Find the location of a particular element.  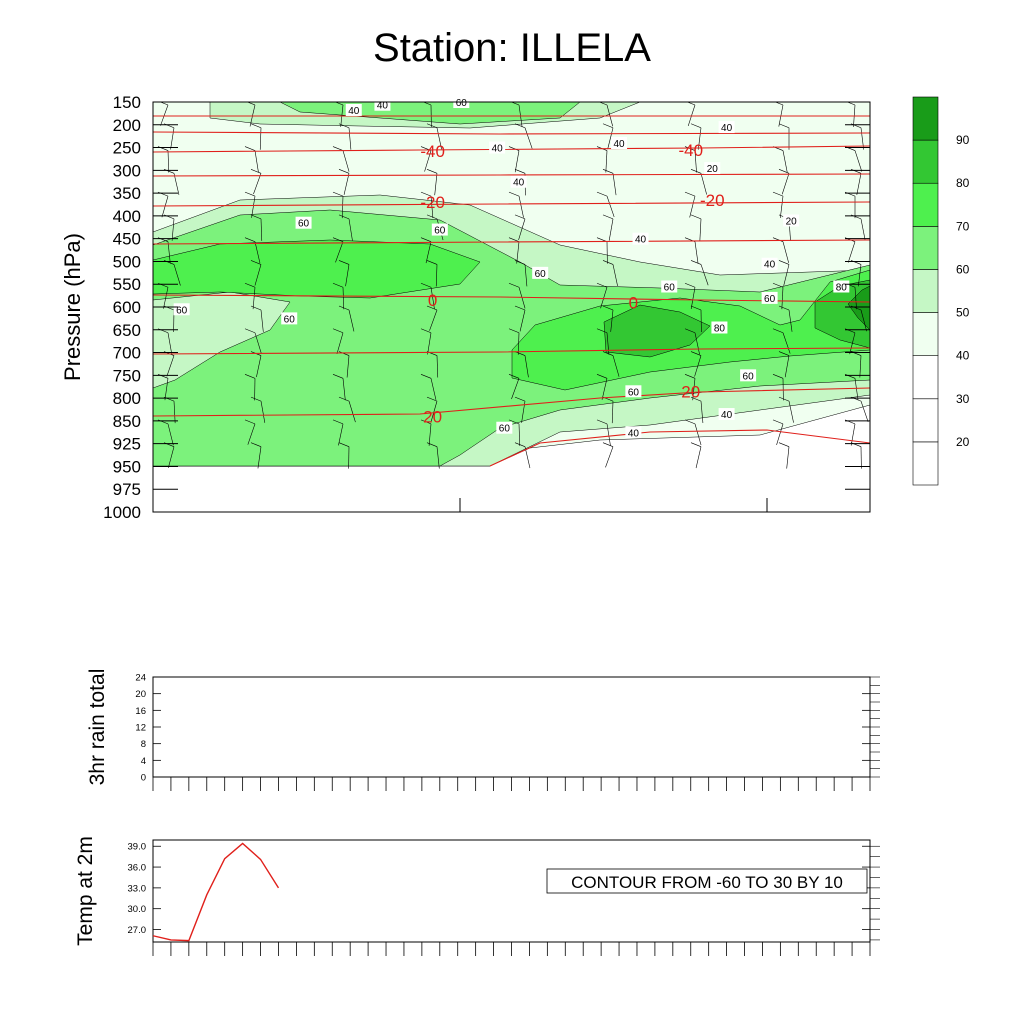

colorbar-label: 80 is located at coordinates (963, 183).